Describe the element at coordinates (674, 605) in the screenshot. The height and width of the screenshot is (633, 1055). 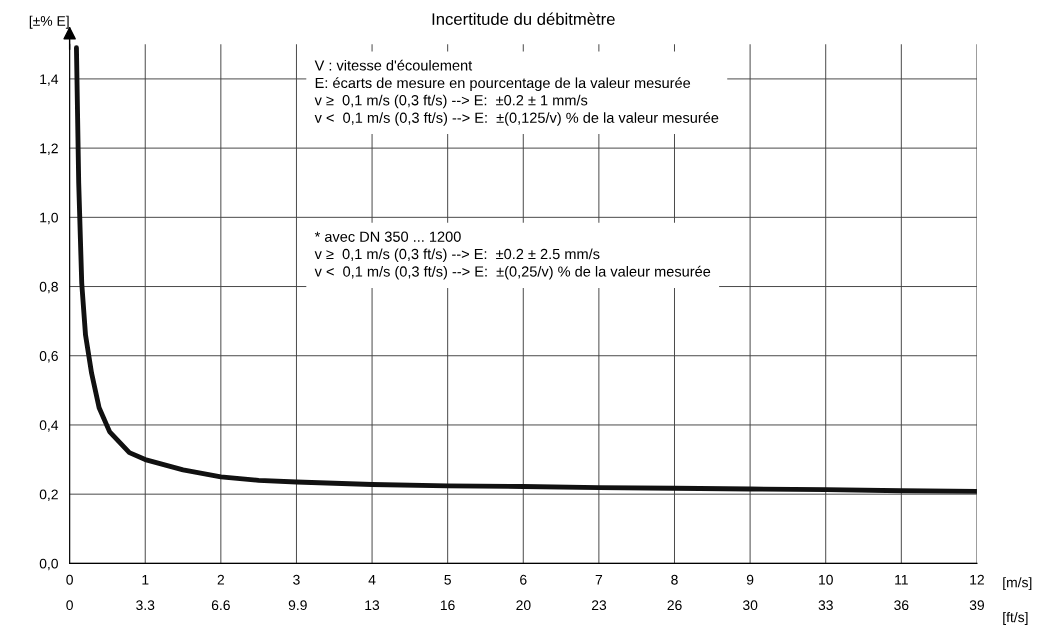
I see `x2-tick-label: 26` at that location.